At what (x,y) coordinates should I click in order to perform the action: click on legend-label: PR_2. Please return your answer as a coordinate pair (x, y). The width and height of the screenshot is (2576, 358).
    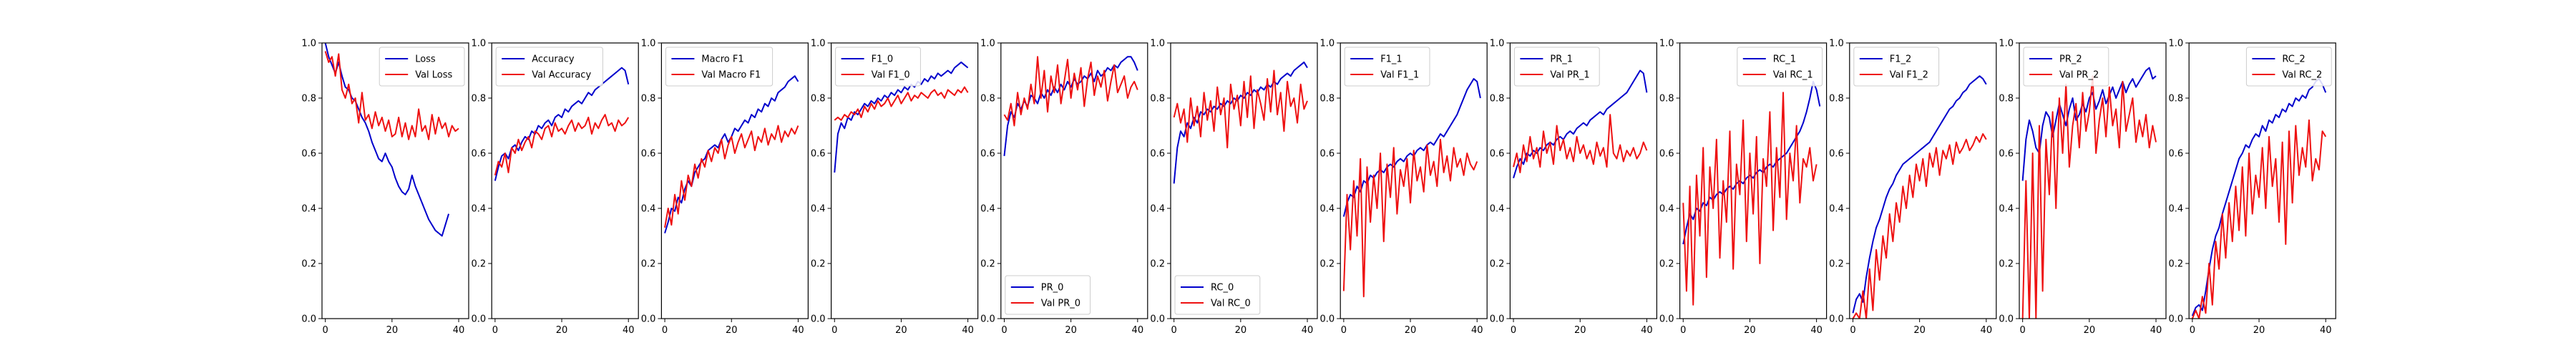
    Looking at the image, I should click on (2070, 59).